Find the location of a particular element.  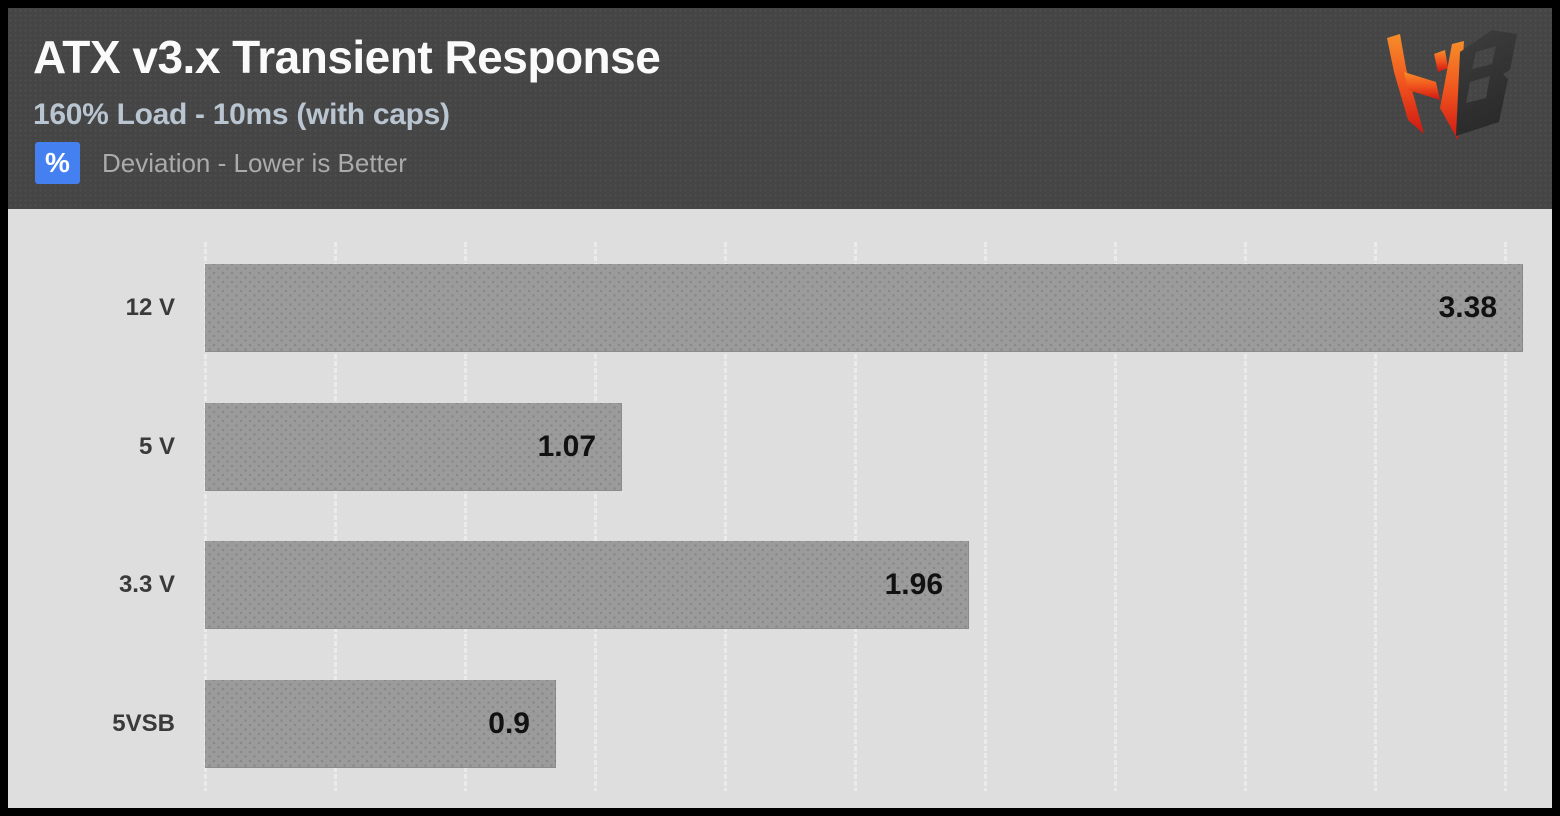

category-label: 3.3 V is located at coordinates (146, 584).